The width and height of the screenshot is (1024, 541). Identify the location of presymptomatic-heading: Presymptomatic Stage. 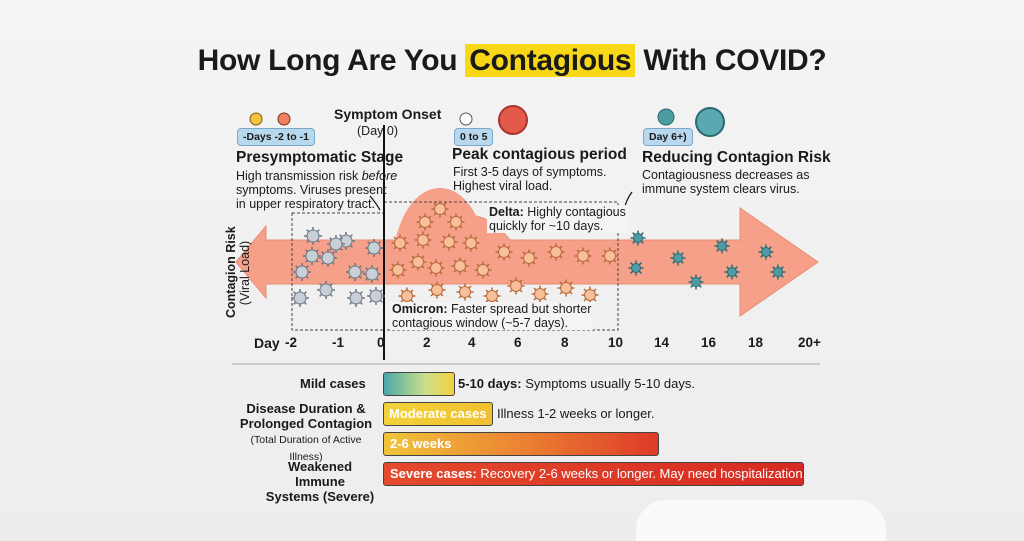
(320, 157).